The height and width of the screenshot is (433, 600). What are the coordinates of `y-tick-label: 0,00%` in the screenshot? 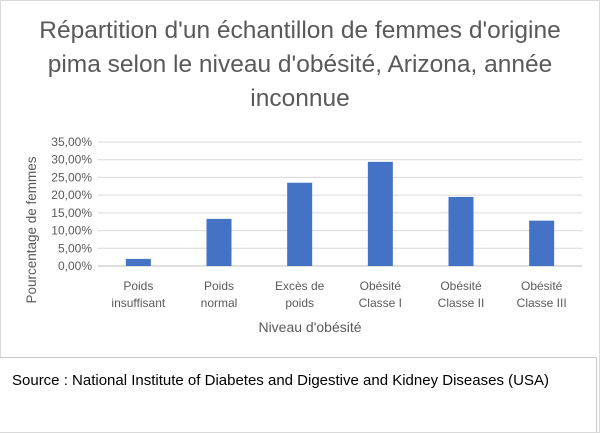 It's located at (75, 266).